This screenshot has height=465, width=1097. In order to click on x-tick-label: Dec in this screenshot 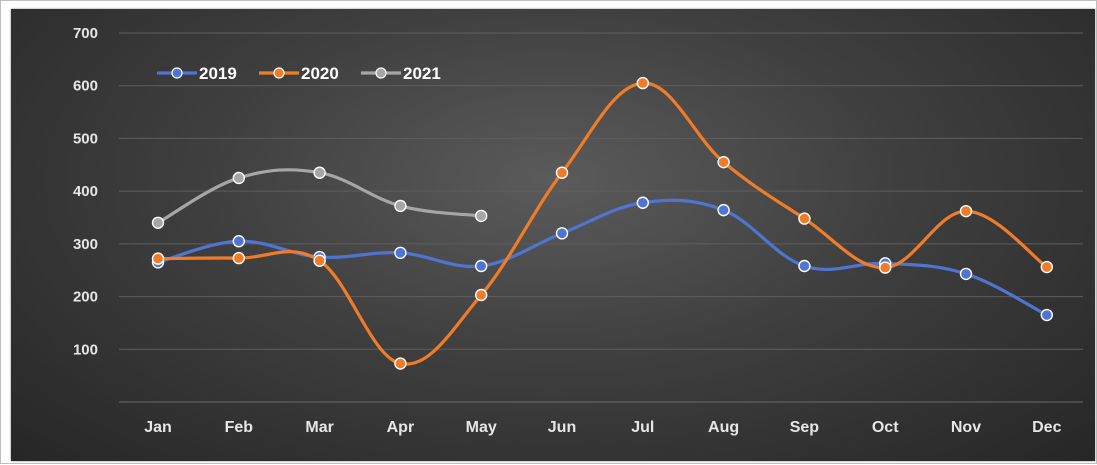, I will do `click(1046, 427)`.